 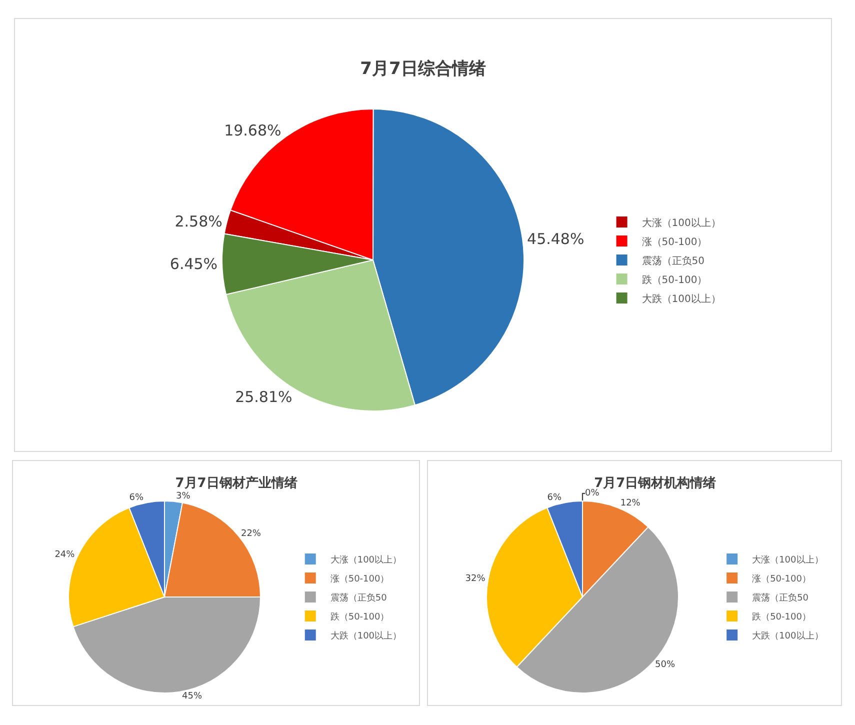 I want to click on chart-title: 7月7日钢材产业情绪, so click(x=236, y=483).